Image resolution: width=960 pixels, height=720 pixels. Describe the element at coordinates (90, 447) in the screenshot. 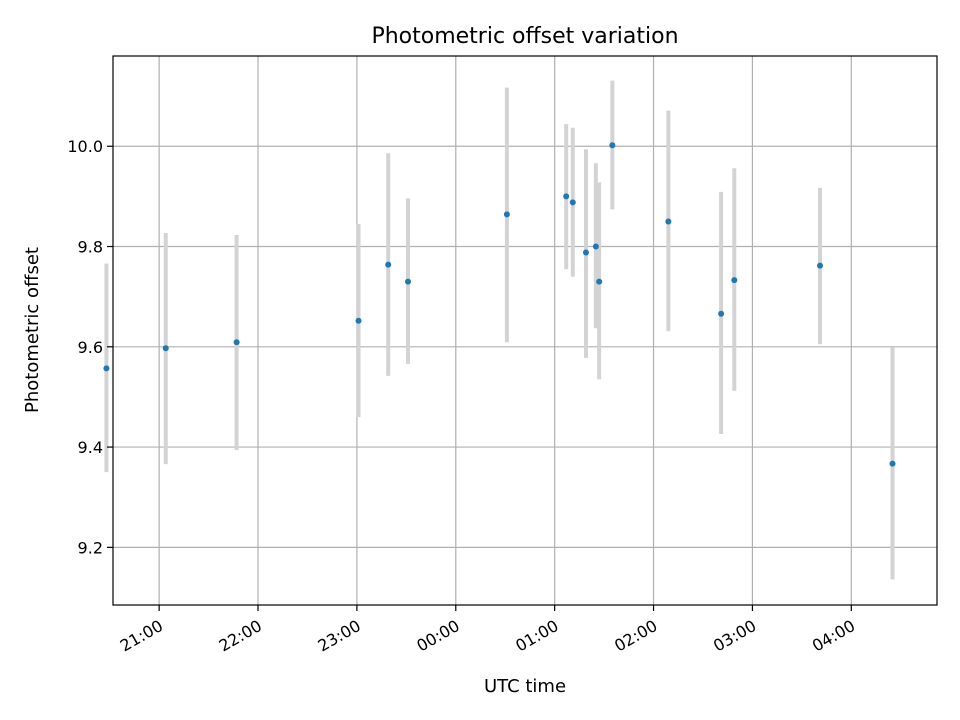

I see `y-tick-label: 9.4` at that location.